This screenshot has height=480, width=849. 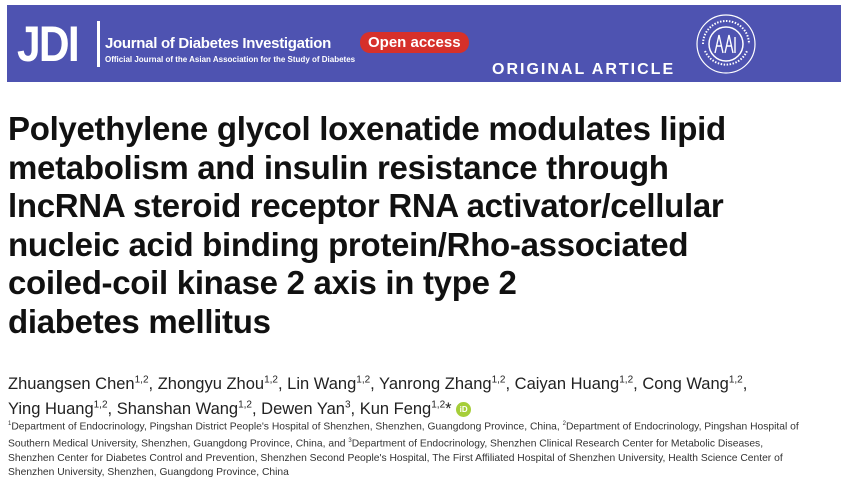 I want to click on author-name: Cong Wang, so click(x=685, y=383).